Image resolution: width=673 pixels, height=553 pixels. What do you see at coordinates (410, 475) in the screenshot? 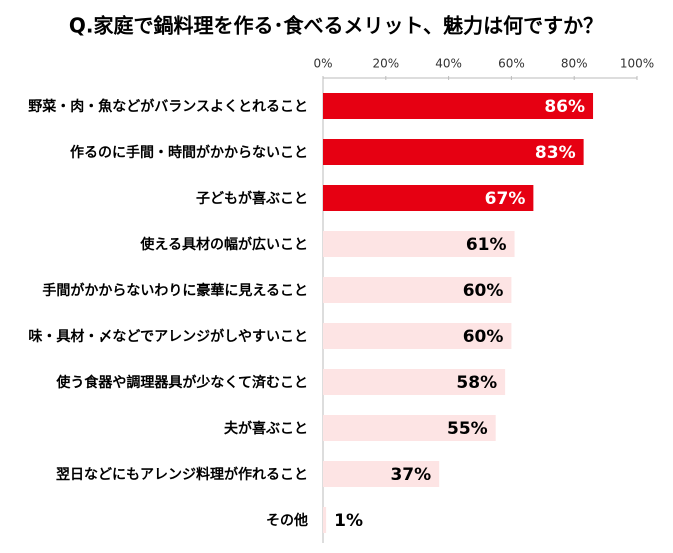
I see `value-label: 37%` at bounding box center [410, 475].